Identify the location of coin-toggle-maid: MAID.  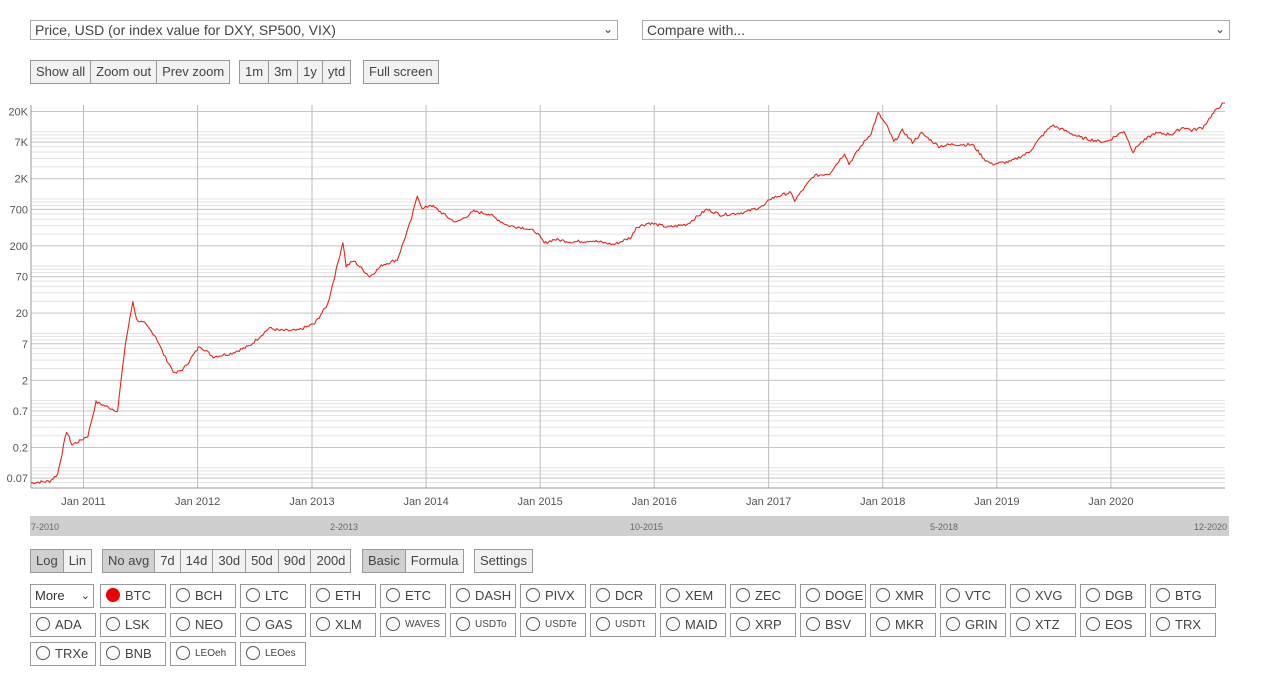
(693, 625).